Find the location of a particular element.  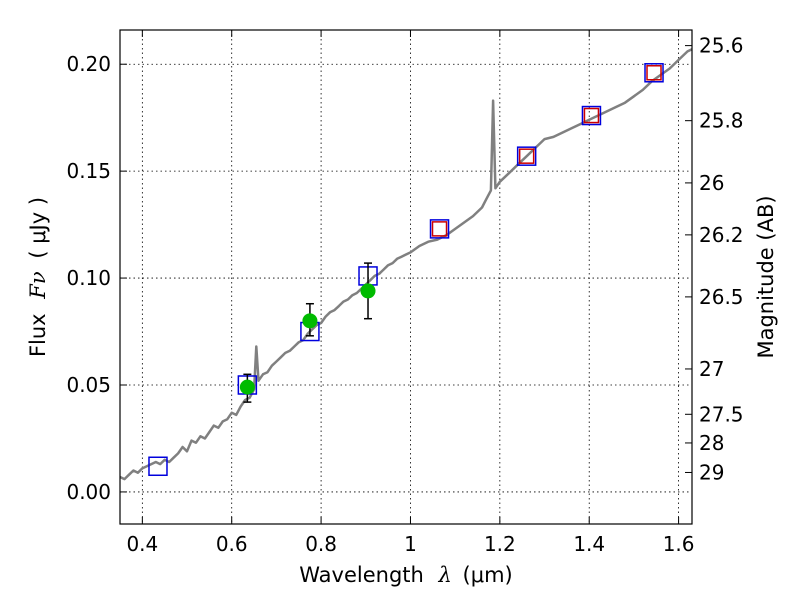

y-tick-label: 0.20 is located at coordinates (88, 64).